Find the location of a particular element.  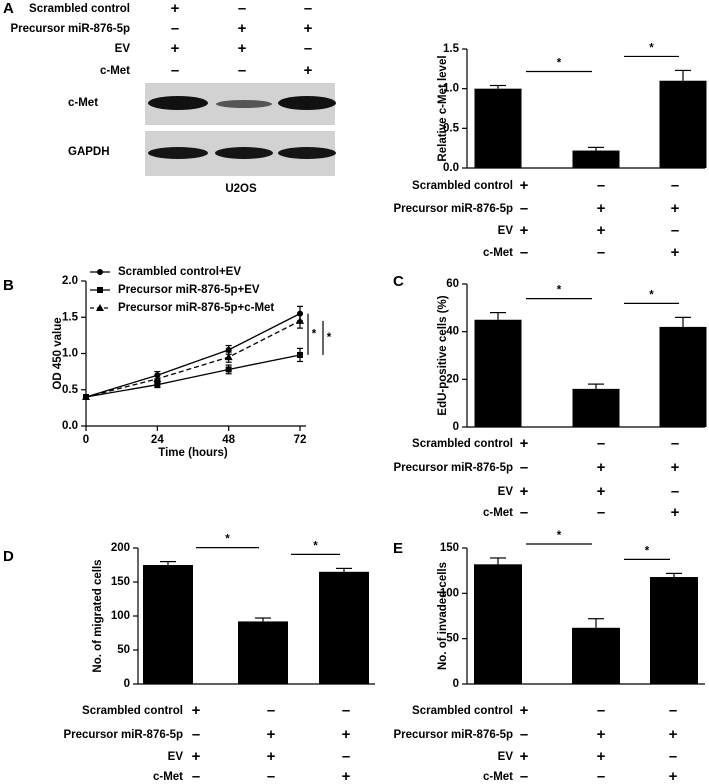

y-tick-label: 40 is located at coordinates (452, 332).